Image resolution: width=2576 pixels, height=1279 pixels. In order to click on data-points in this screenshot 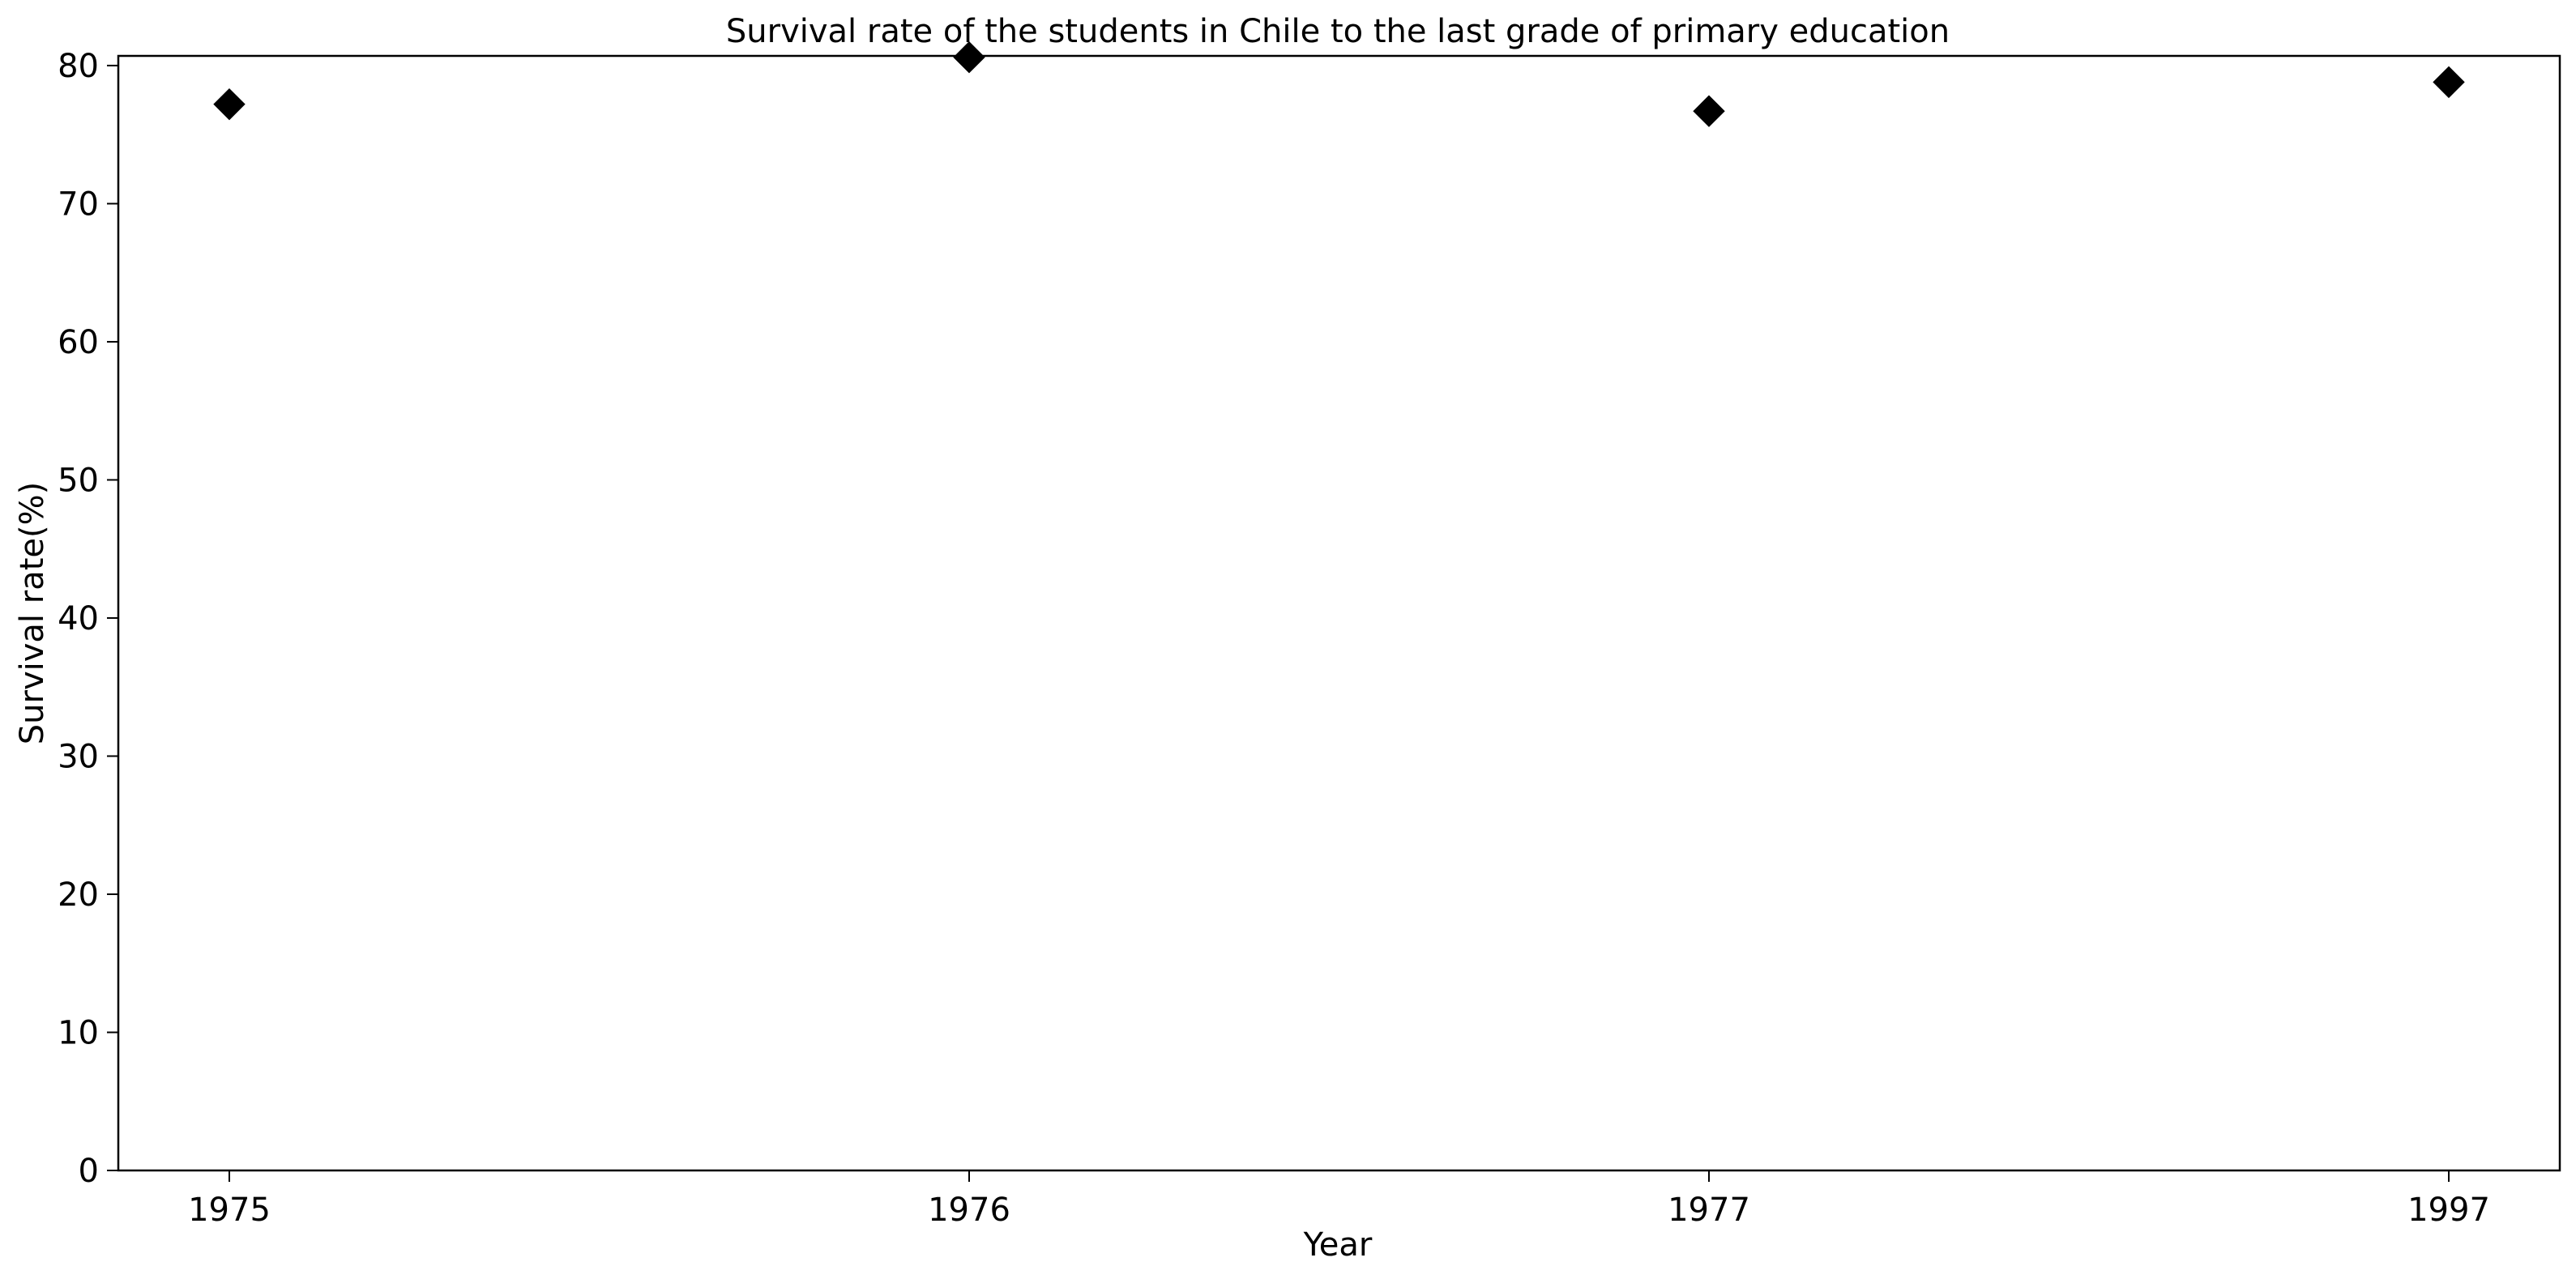, I will do `click(1339, 84)`.